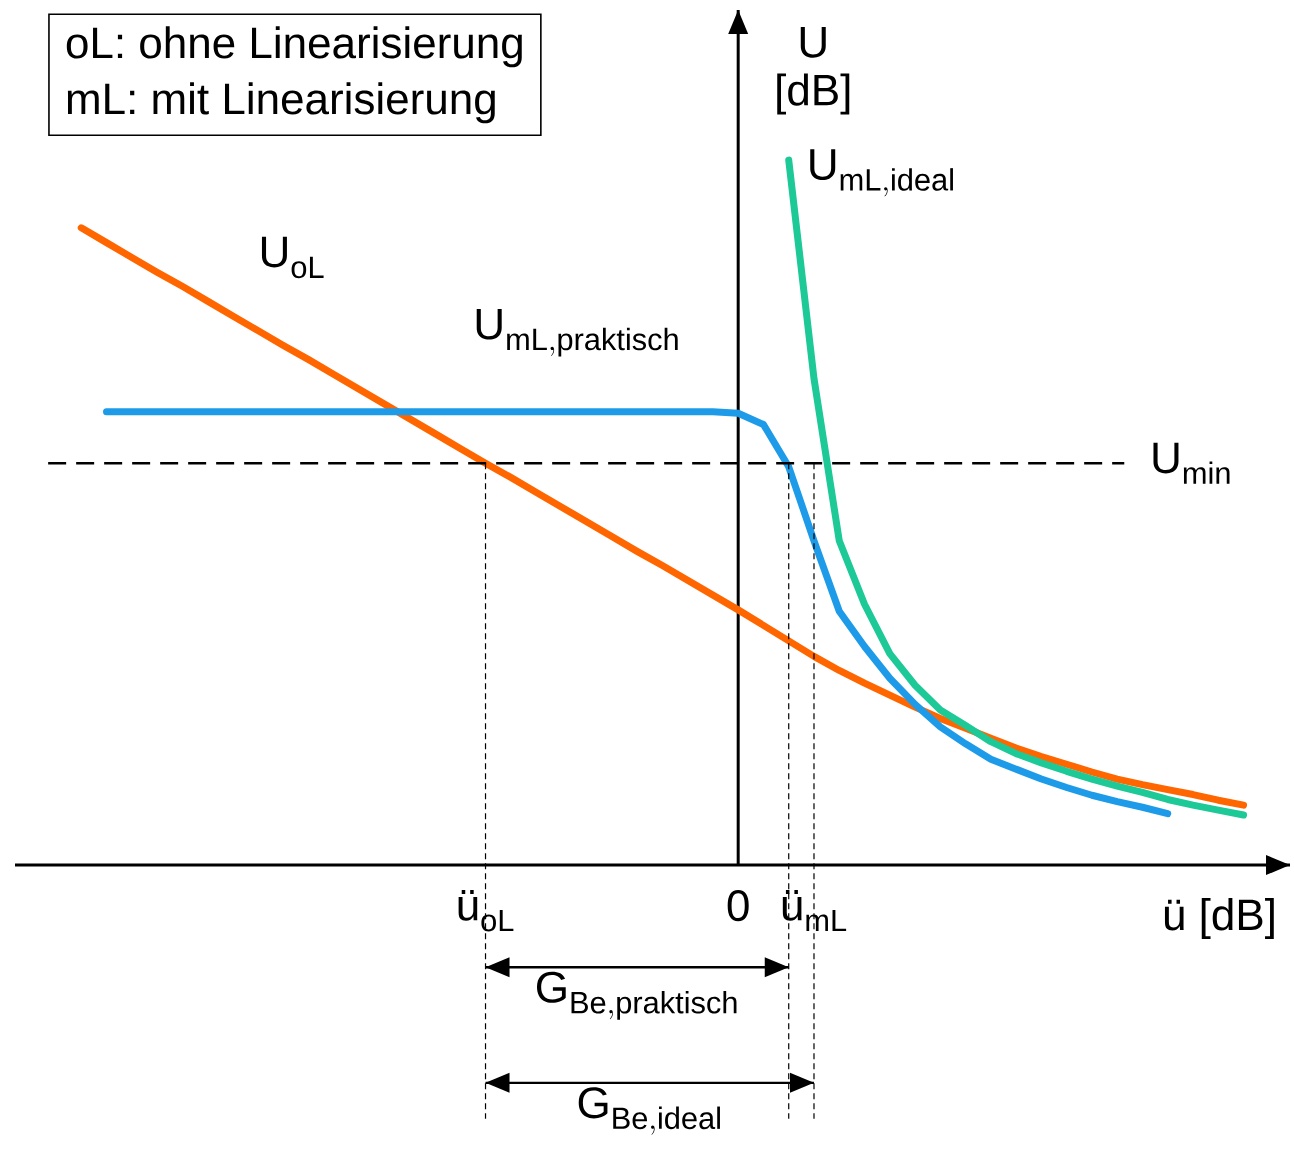  I want to click on y-axis-title: U [dB], so click(813, 71).